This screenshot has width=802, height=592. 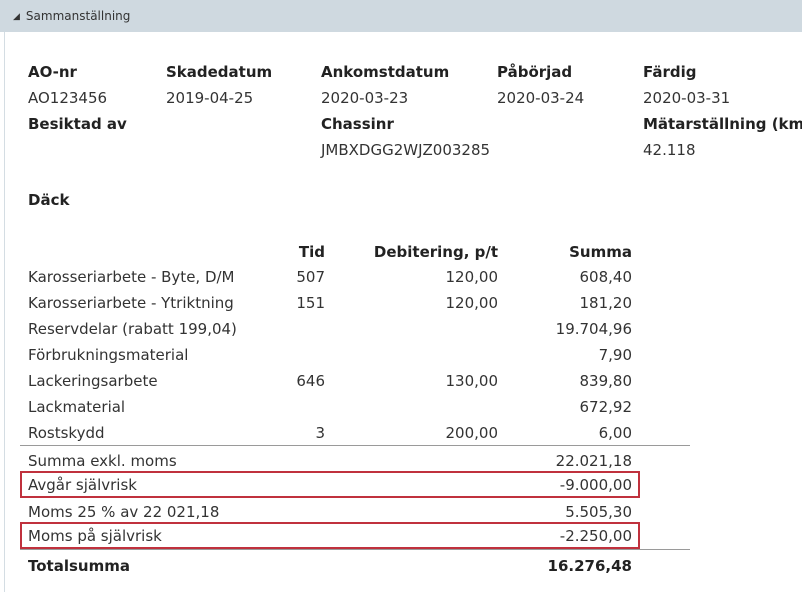 I want to click on row-label: Karosseriarbete - Ytriktning, so click(x=131, y=303).